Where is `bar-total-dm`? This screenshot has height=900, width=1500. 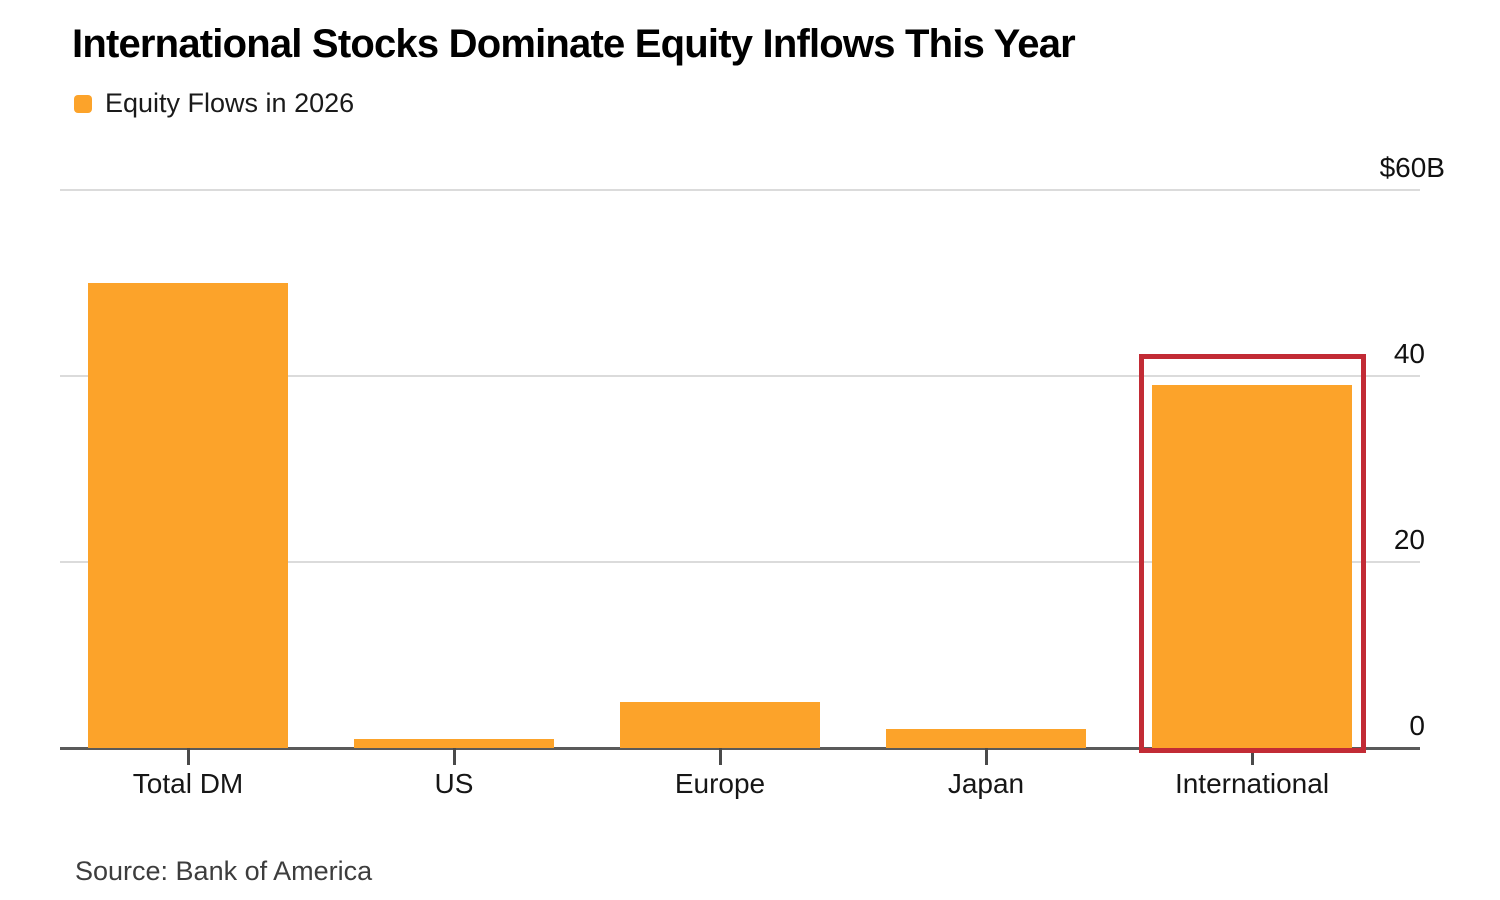
bar-total-dm is located at coordinates (188, 515).